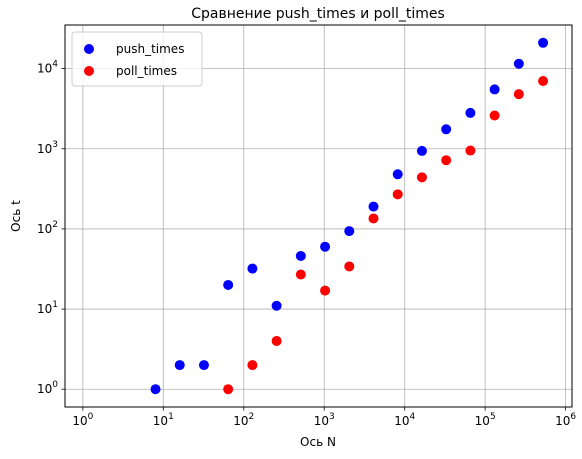  I want to click on legend: push_times poll_times, so click(137, 59).